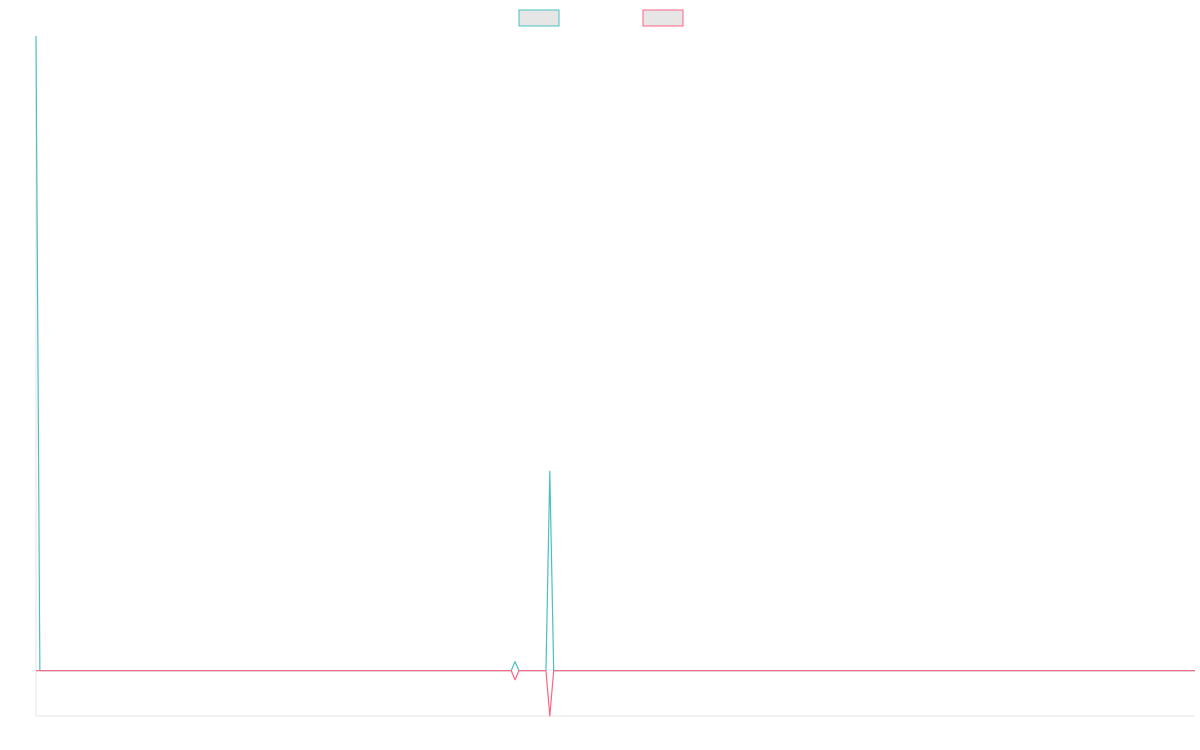 This screenshot has width=1200, height=750. Describe the element at coordinates (601, 18) in the screenshot. I see `legend` at that location.